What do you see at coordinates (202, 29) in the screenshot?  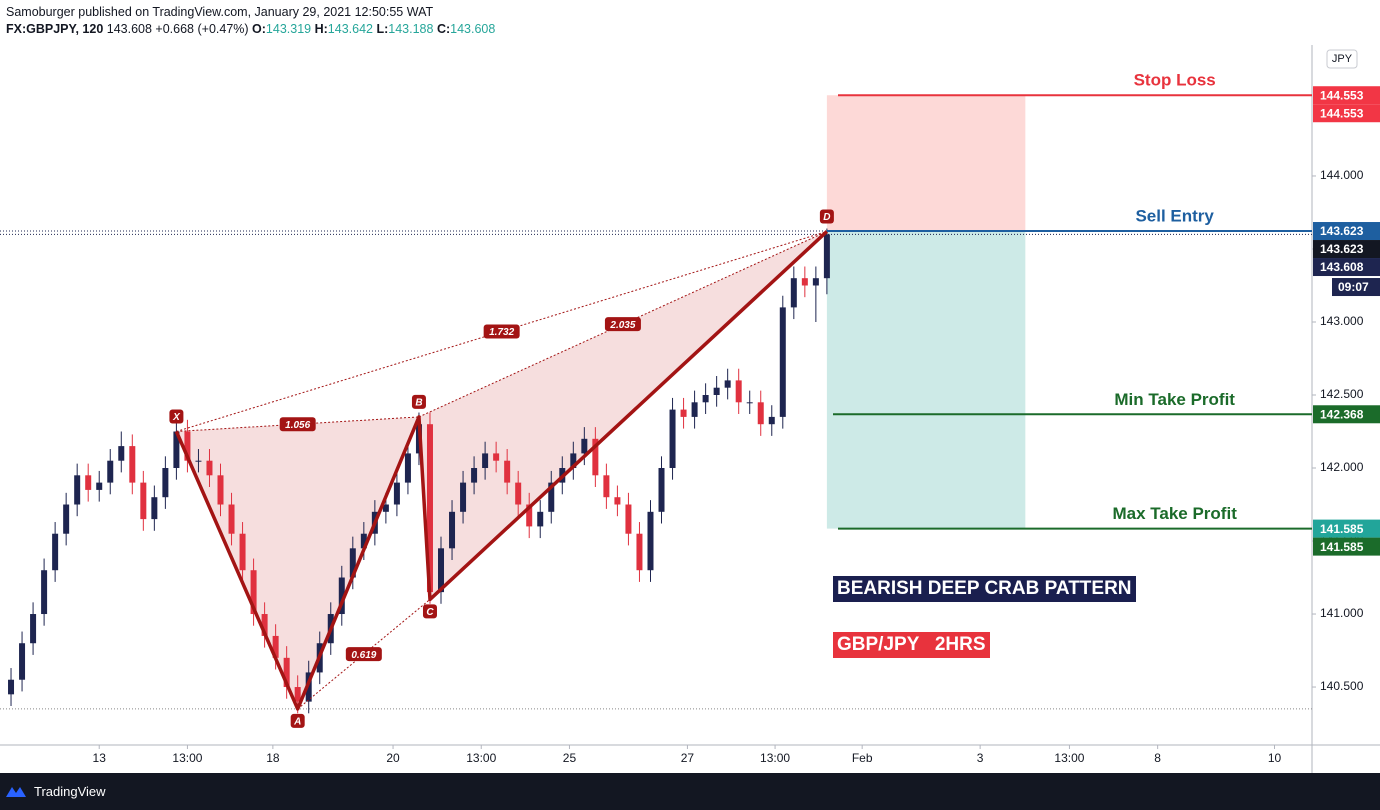 I see `change: +0.668 (+0.47%)` at bounding box center [202, 29].